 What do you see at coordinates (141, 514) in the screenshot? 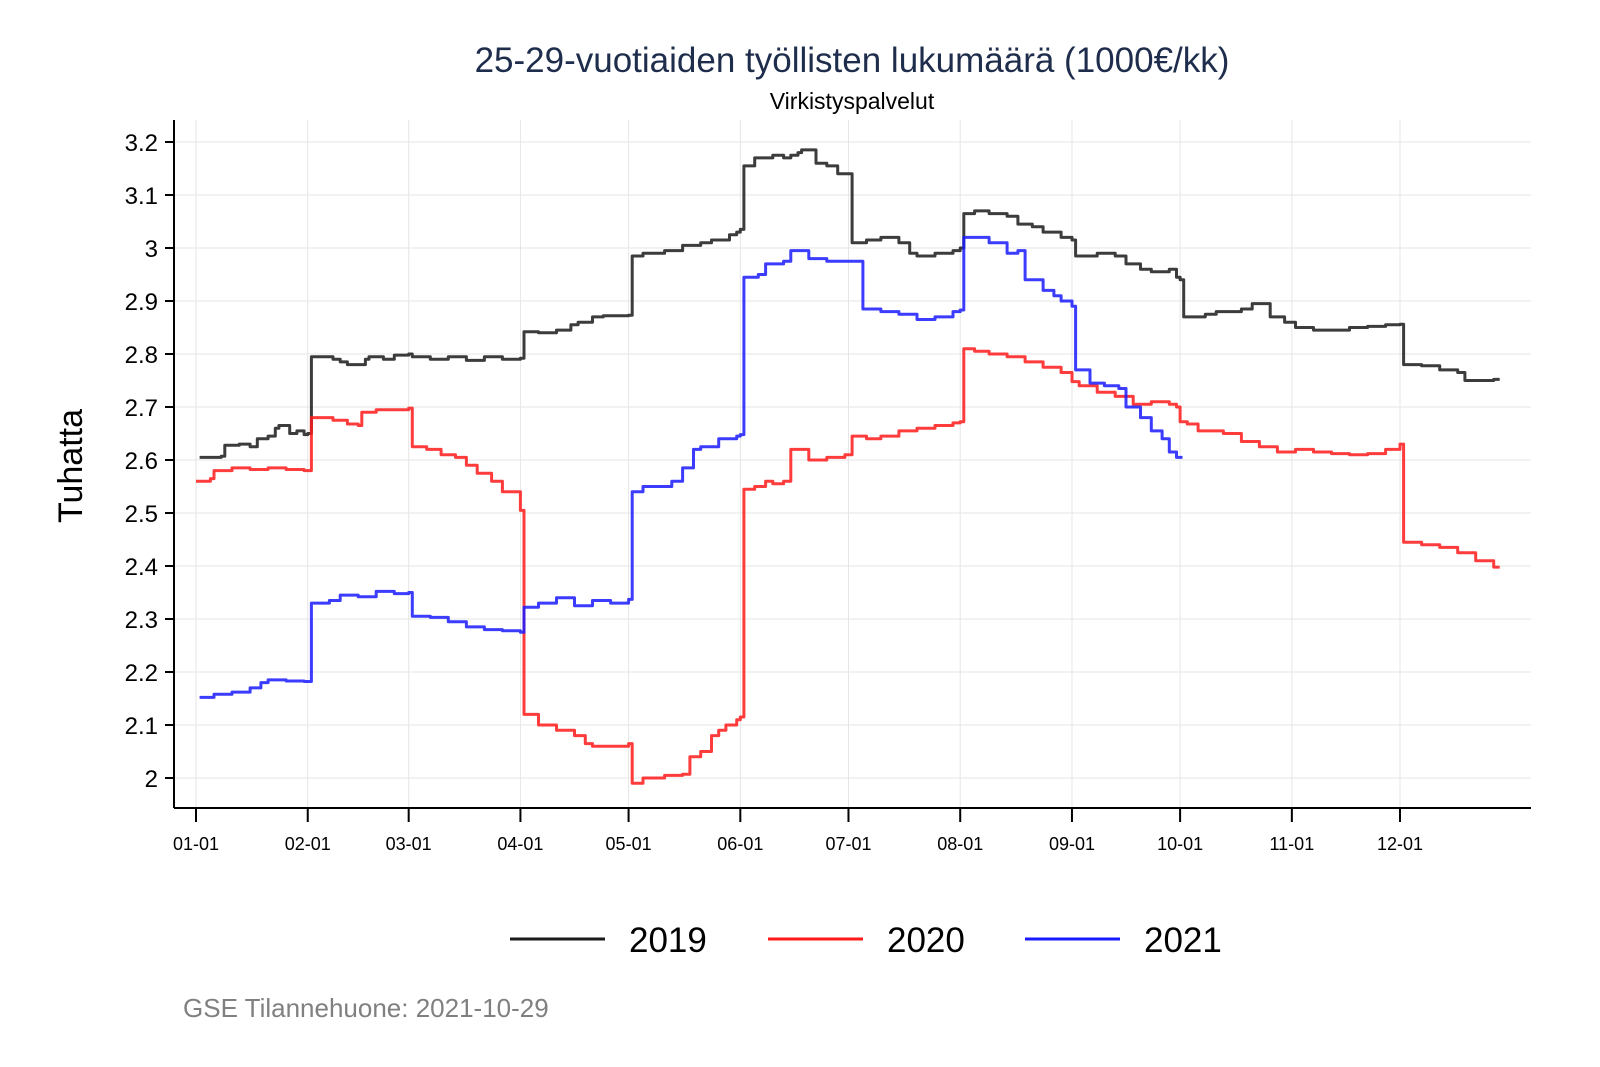
I see `y-tick-label: 2.5` at bounding box center [141, 514].